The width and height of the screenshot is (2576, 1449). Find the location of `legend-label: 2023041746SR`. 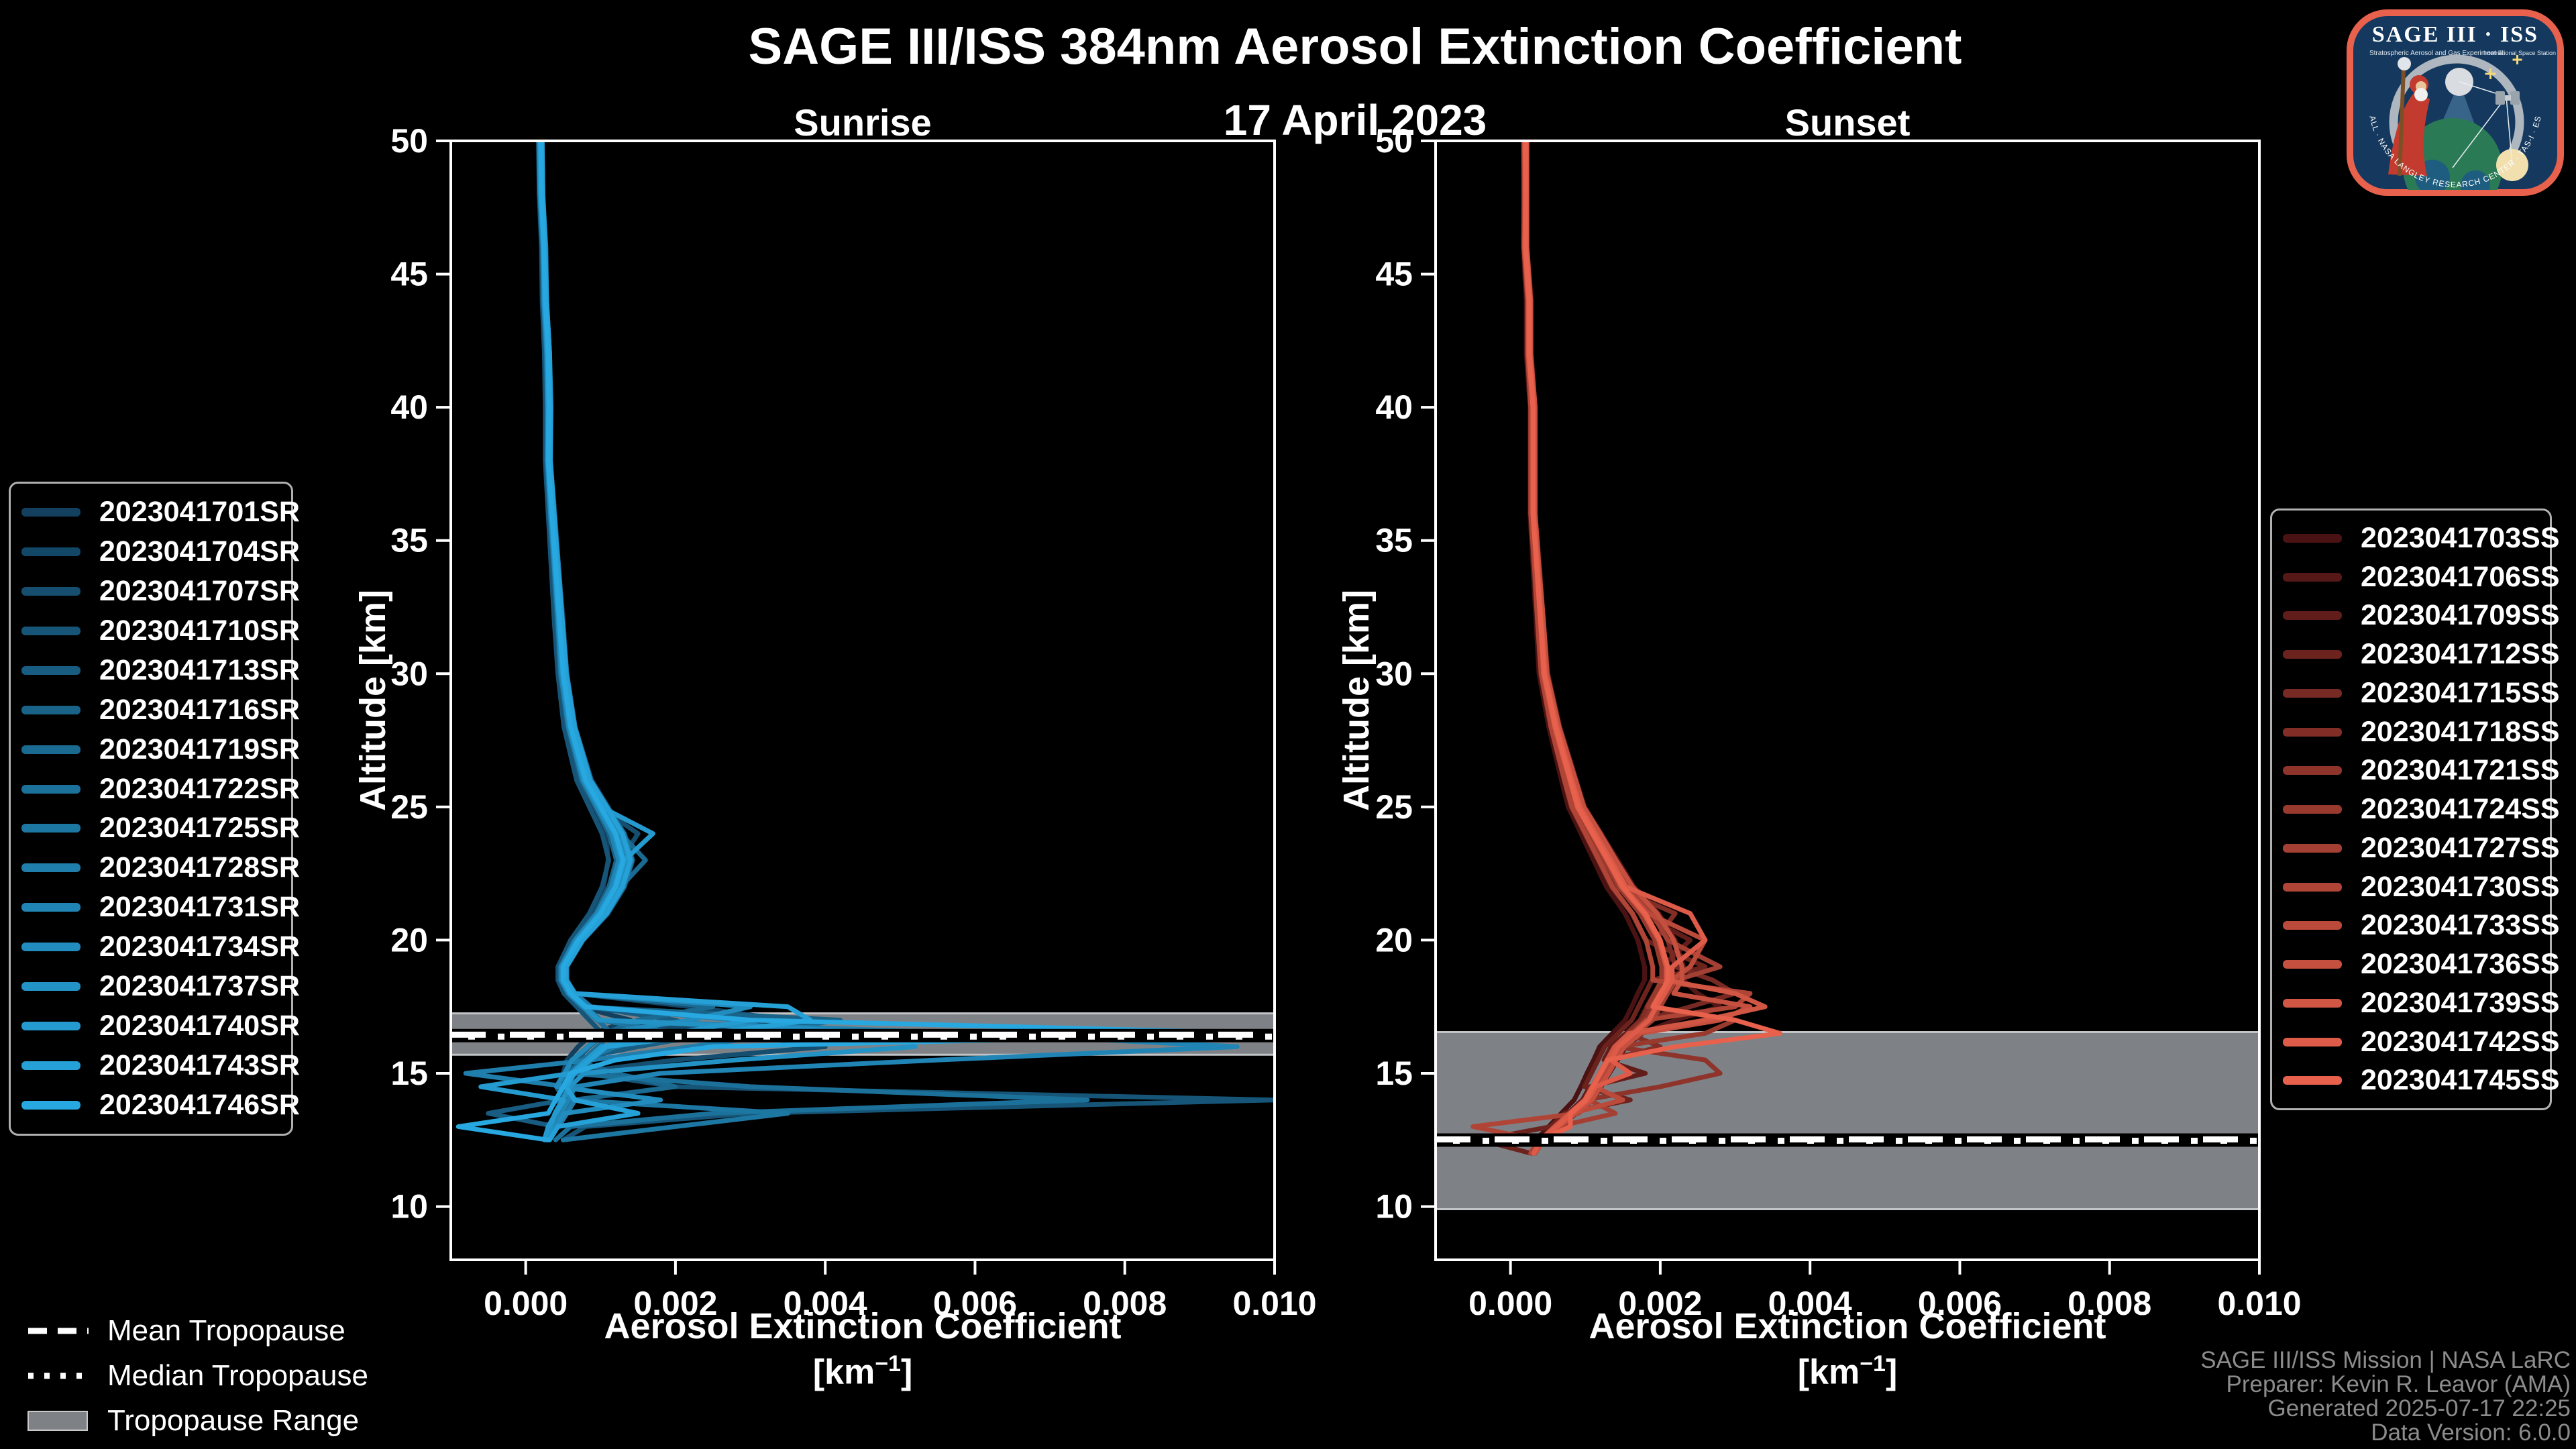

legend-label: 2023041746SR is located at coordinates (199, 1105).